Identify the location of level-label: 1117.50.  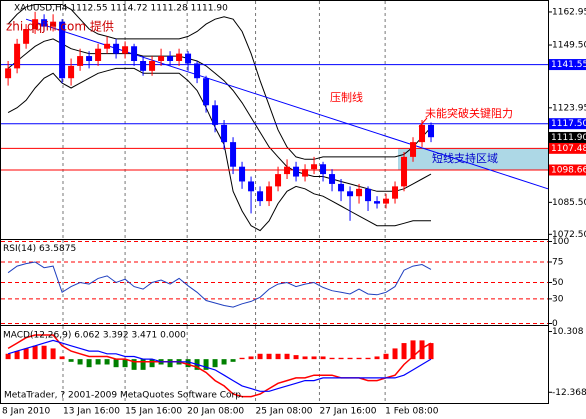
(568, 124).